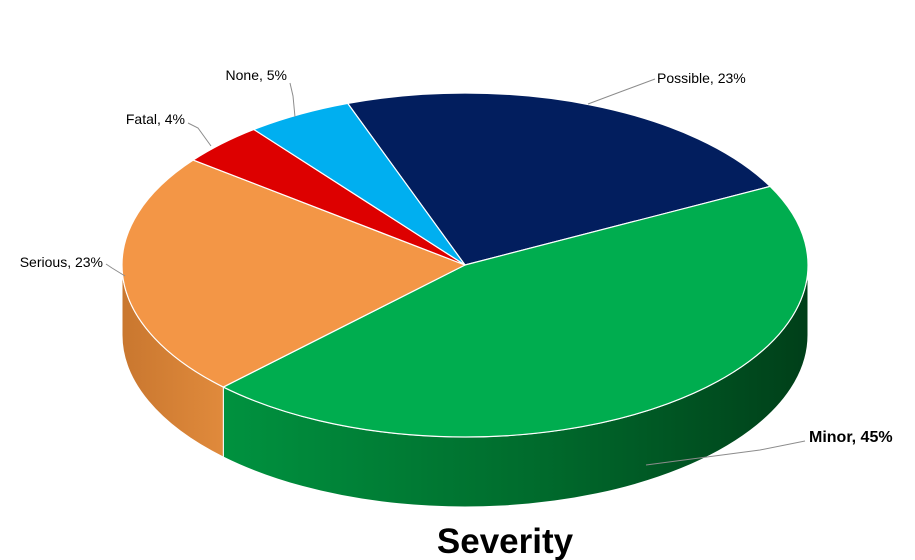 The height and width of the screenshot is (560, 915). What do you see at coordinates (701, 78) in the screenshot?
I see `data-label-possible: Possible, 23%` at bounding box center [701, 78].